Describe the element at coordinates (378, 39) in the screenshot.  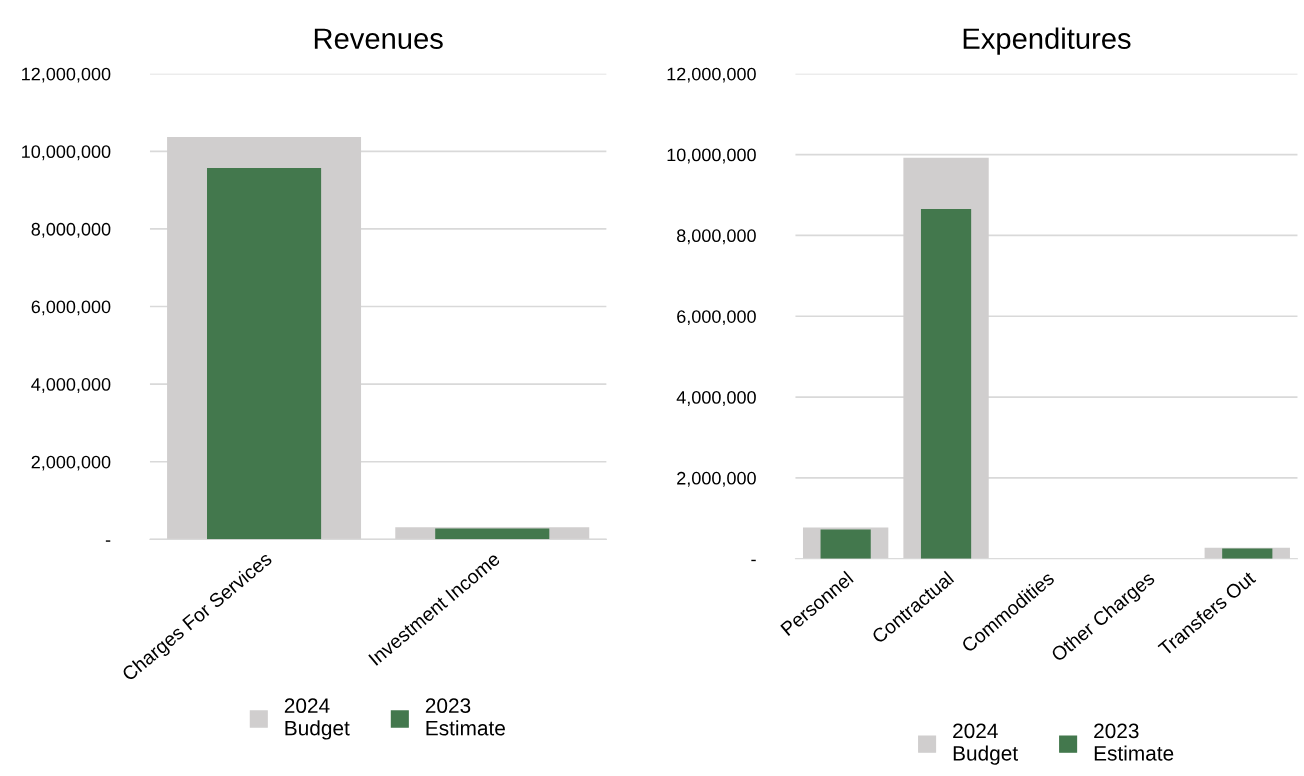
I see `chart-title: Revenues` at that location.